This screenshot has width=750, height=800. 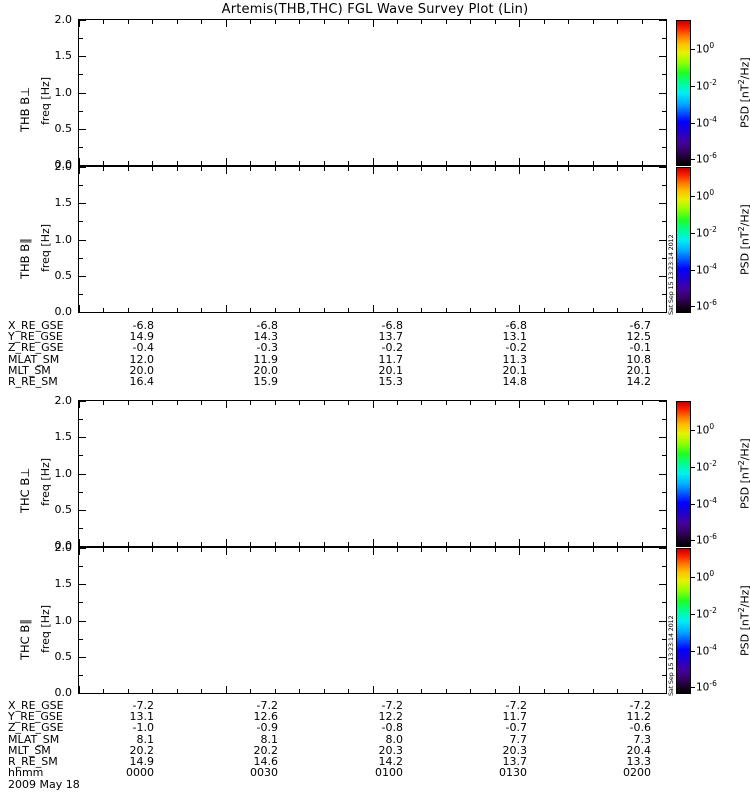 I want to click on ephemeris-value: 12.5, so click(x=639, y=337).